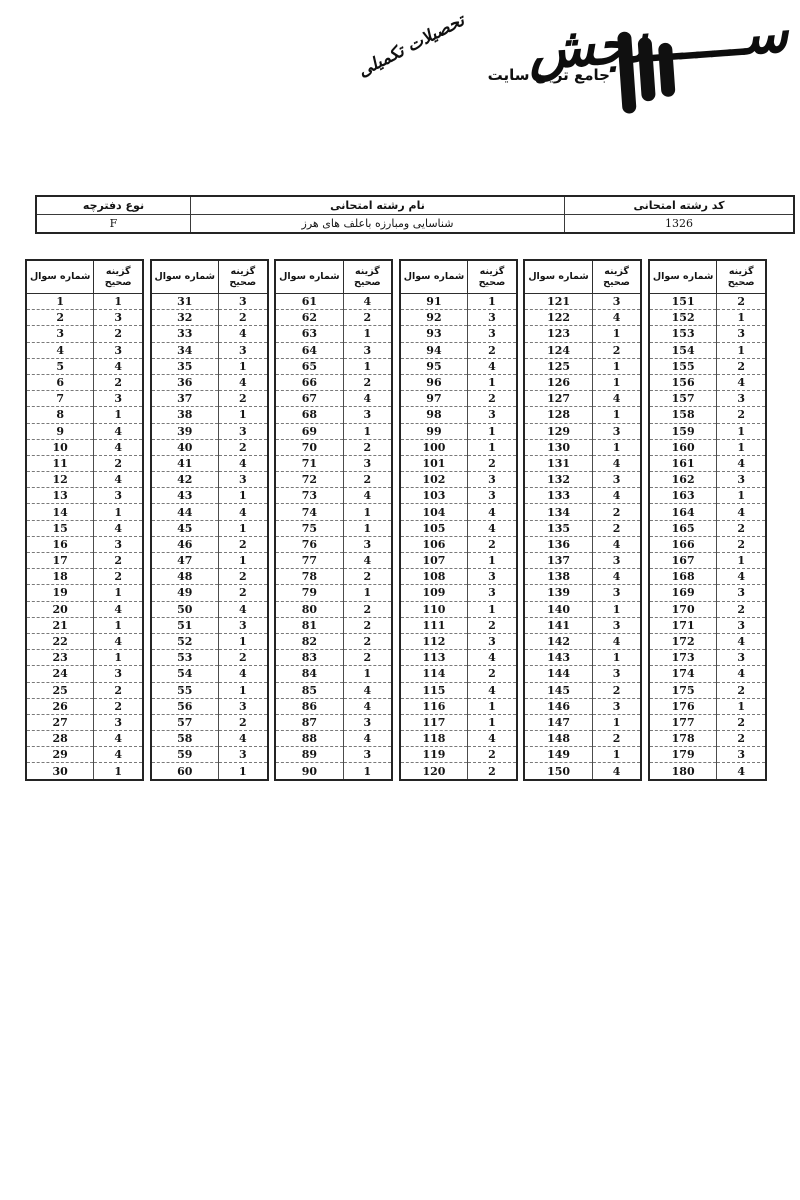  I want to click on answer-row: 32 2, so click(209, 318).